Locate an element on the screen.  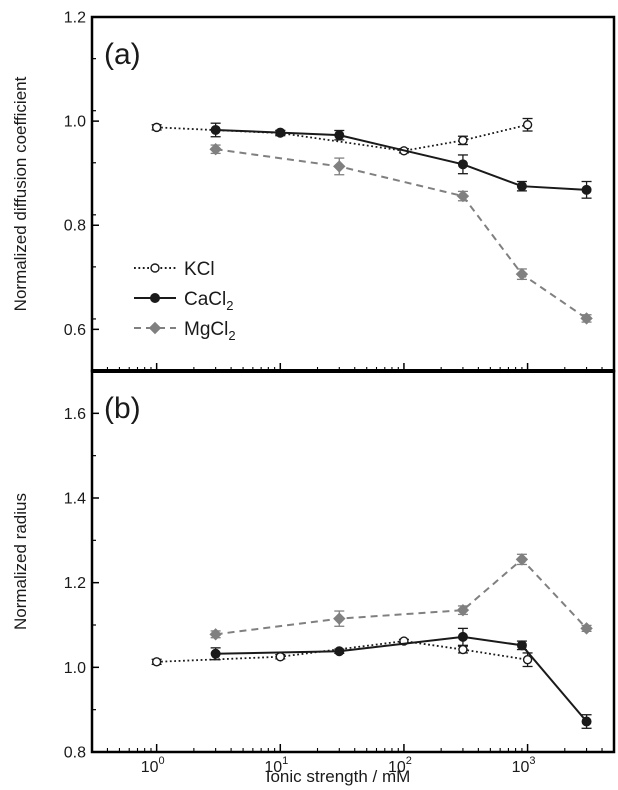
panel-b-y-tick-label: 1.0 is located at coordinates (75, 668).